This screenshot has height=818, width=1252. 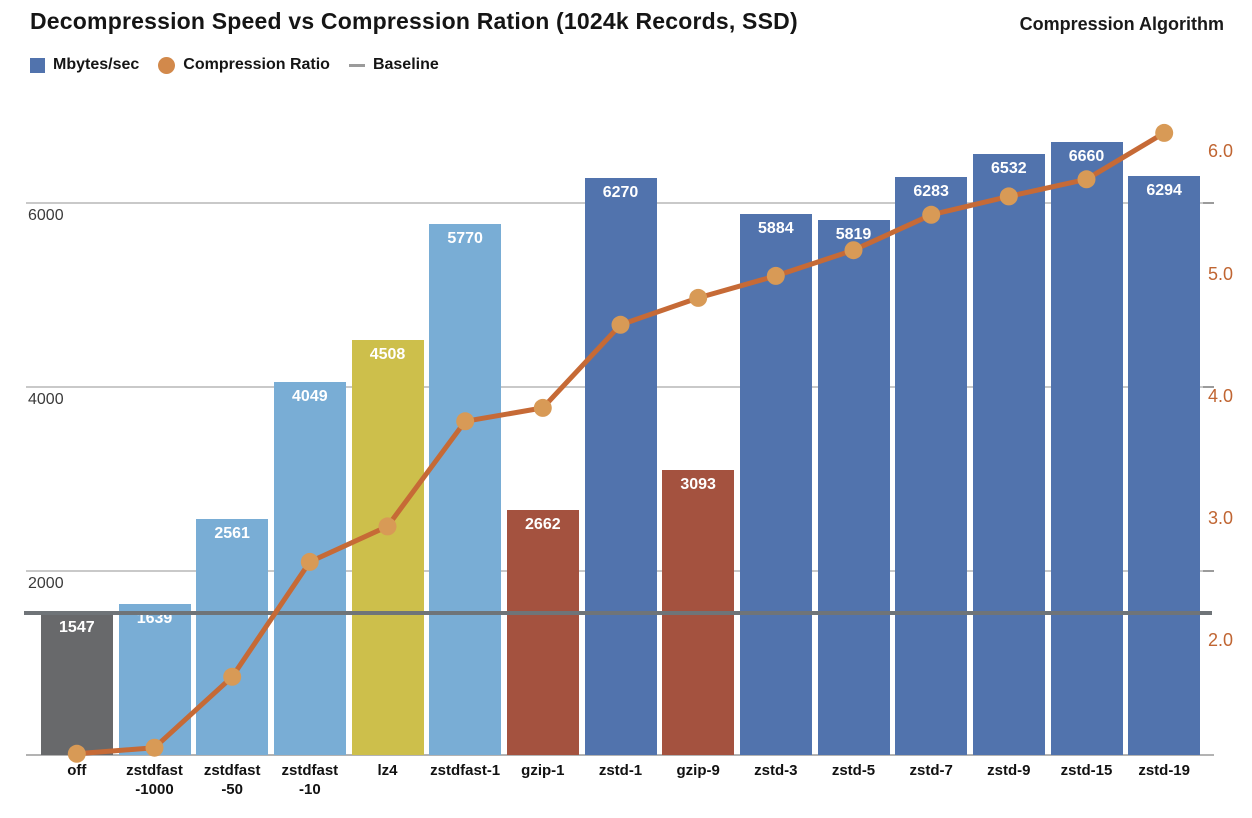 What do you see at coordinates (1164, 465) in the screenshot?
I see `bar-zstd-19: 6294` at bounding box center [1164, 465].